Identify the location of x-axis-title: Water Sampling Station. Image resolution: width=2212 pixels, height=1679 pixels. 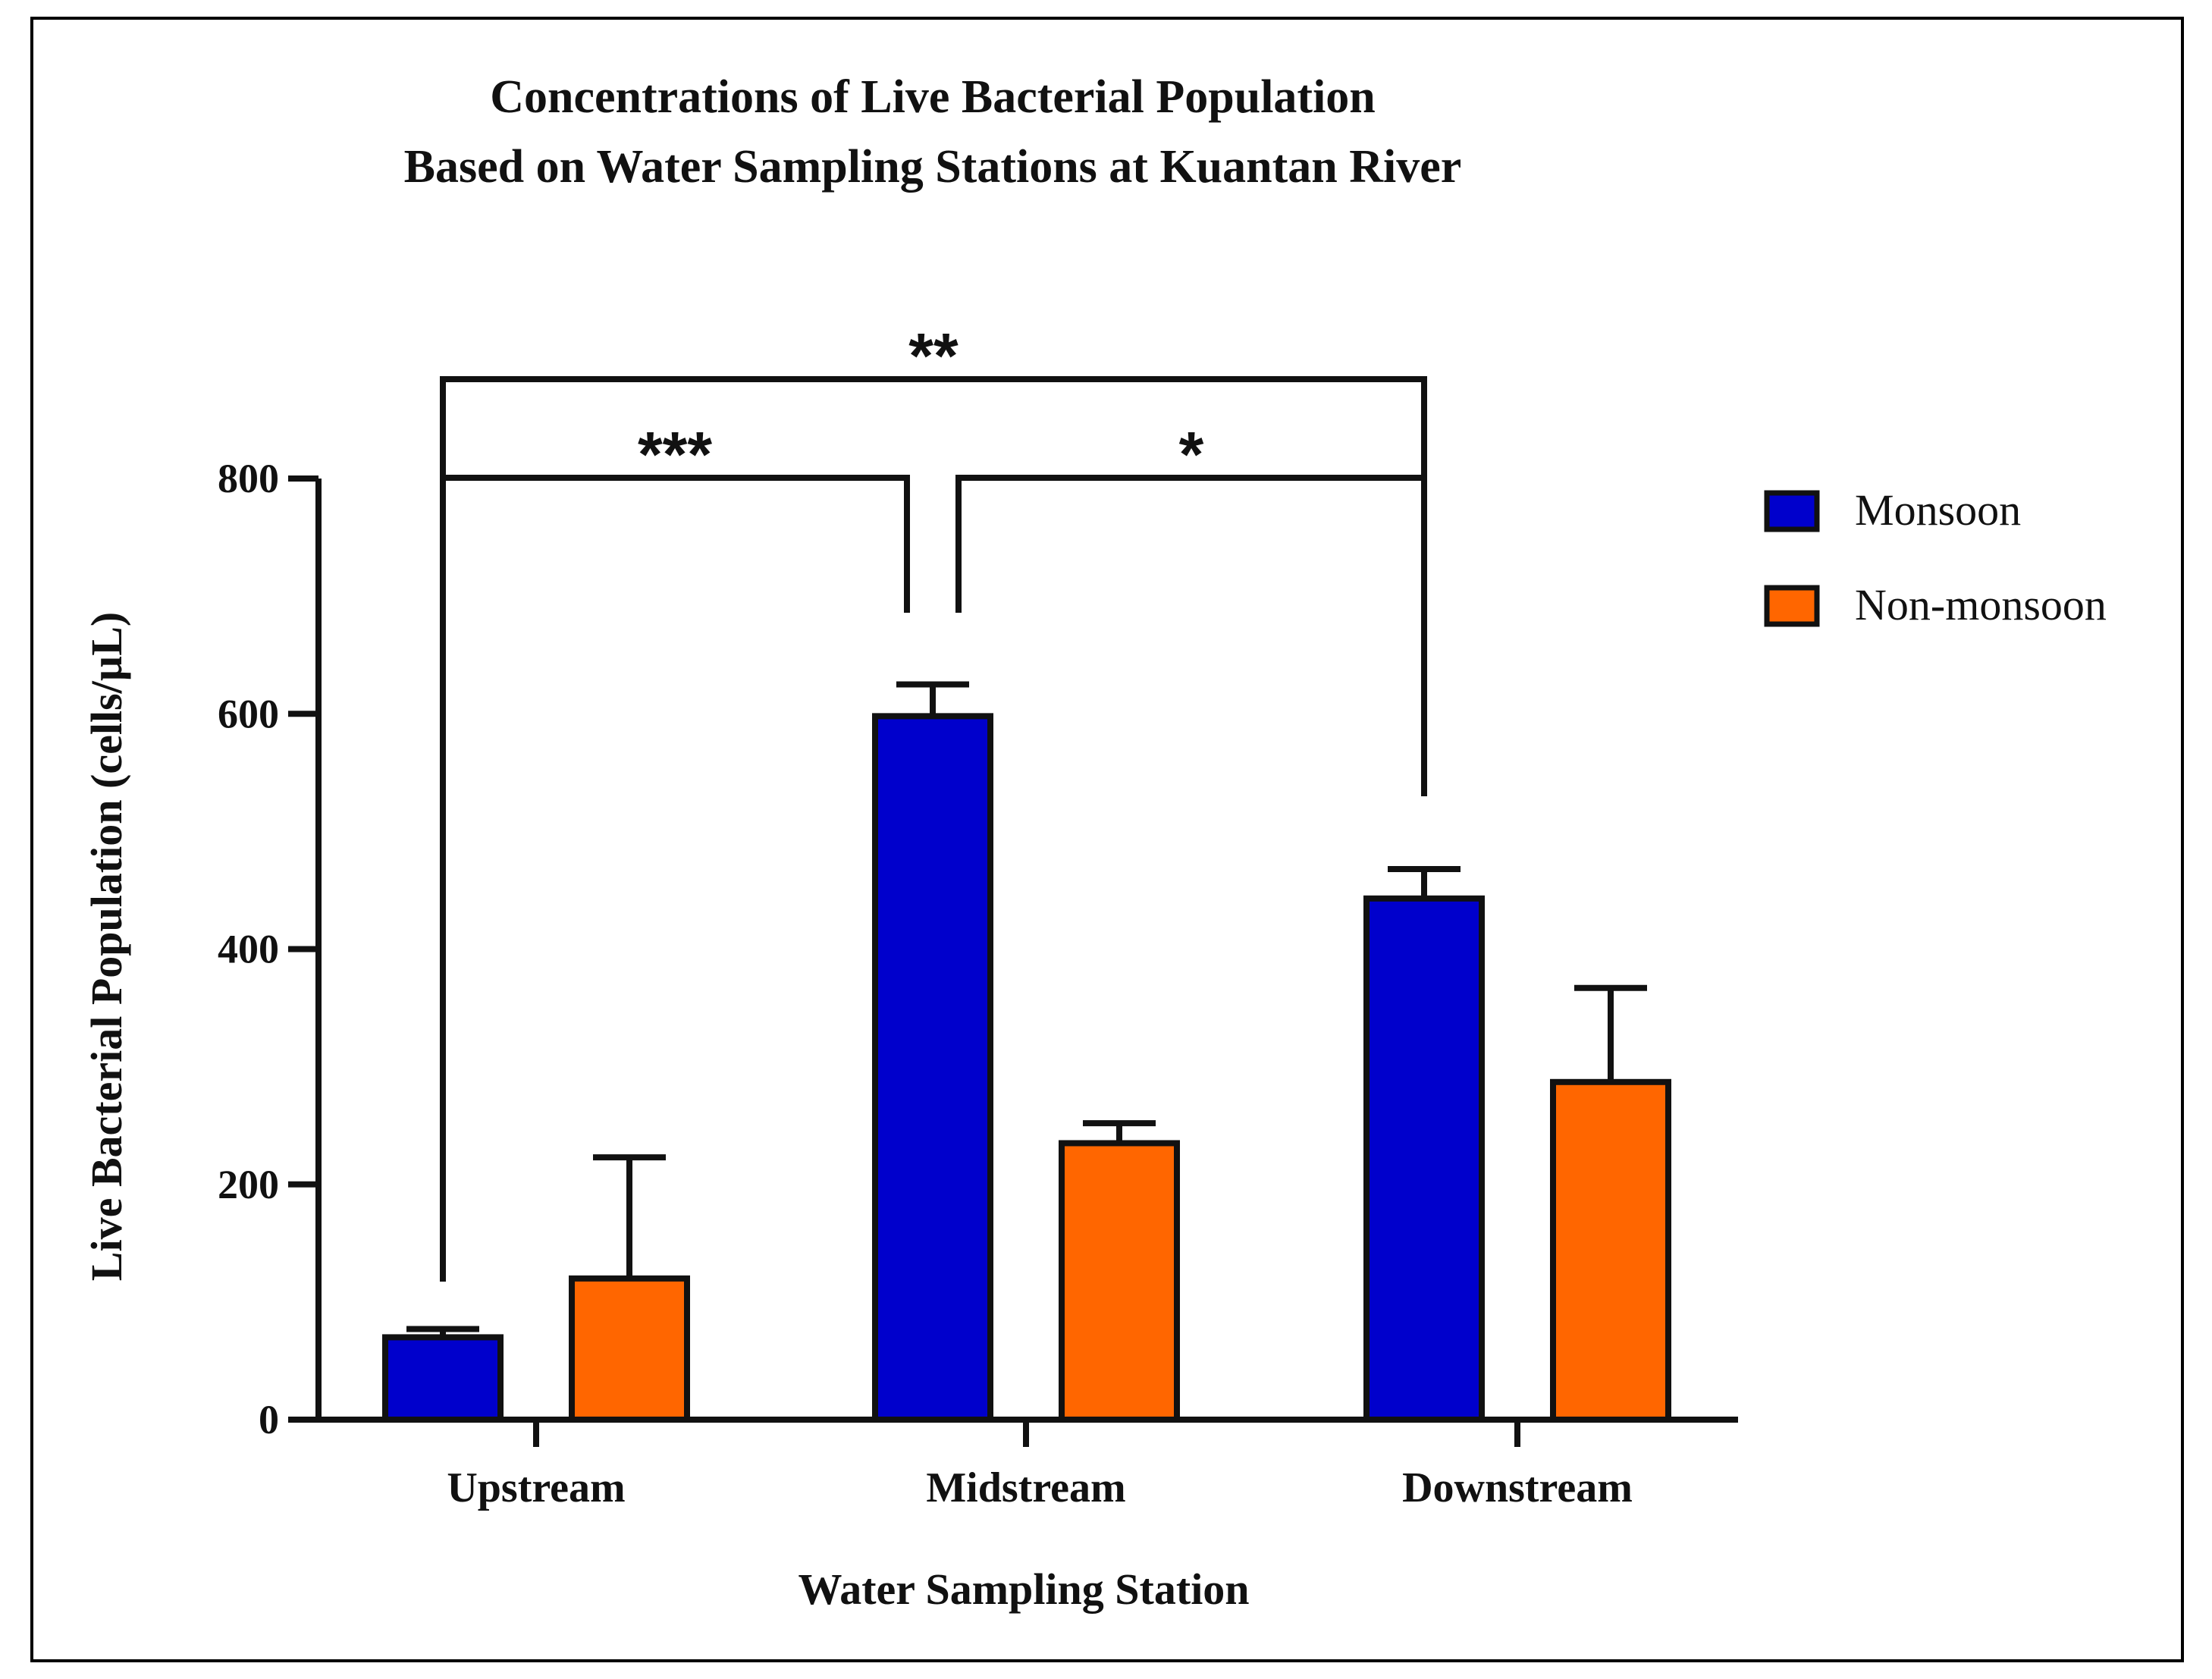
(1024, 1589).